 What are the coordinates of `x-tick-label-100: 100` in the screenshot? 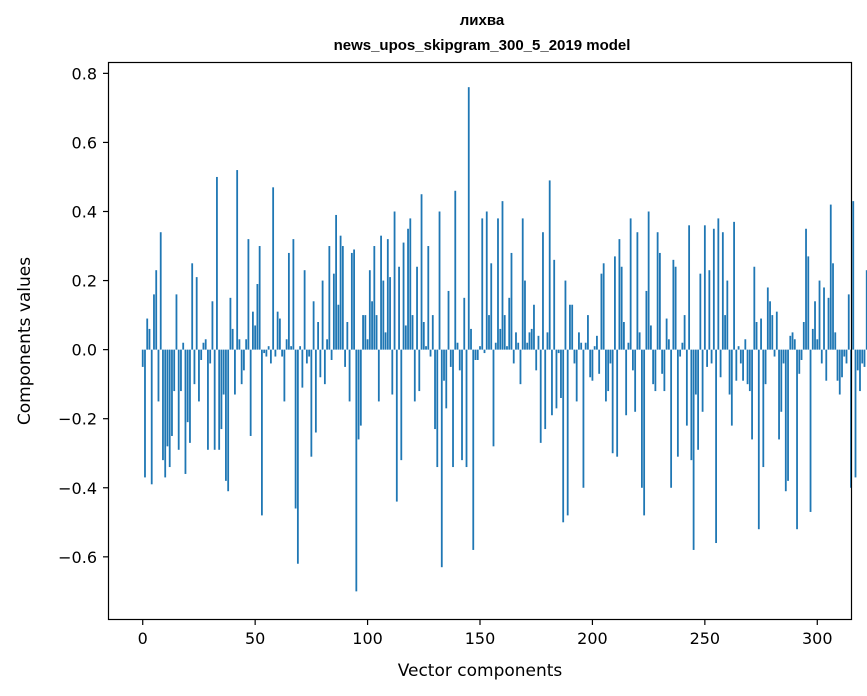 It's located at (367, 638).